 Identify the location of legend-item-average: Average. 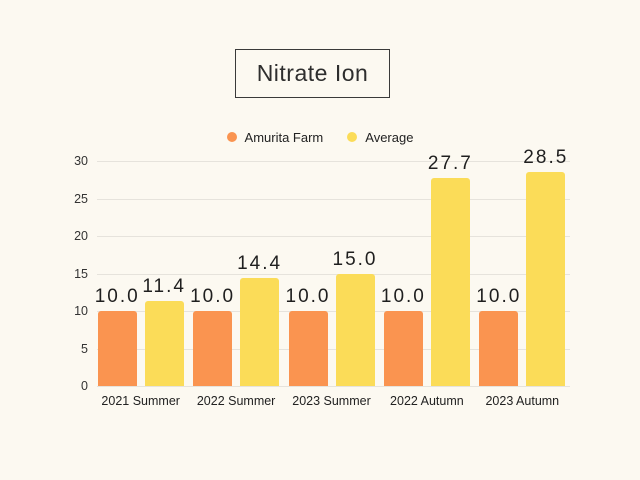
(380, 137).